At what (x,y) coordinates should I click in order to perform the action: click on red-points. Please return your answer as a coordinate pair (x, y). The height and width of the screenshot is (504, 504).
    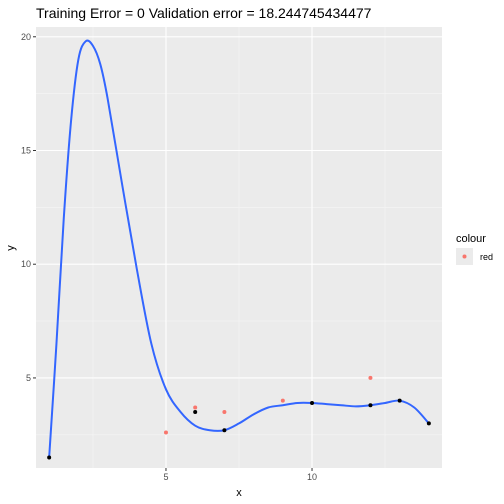
    Looking at the image, I should click on (268, 405).